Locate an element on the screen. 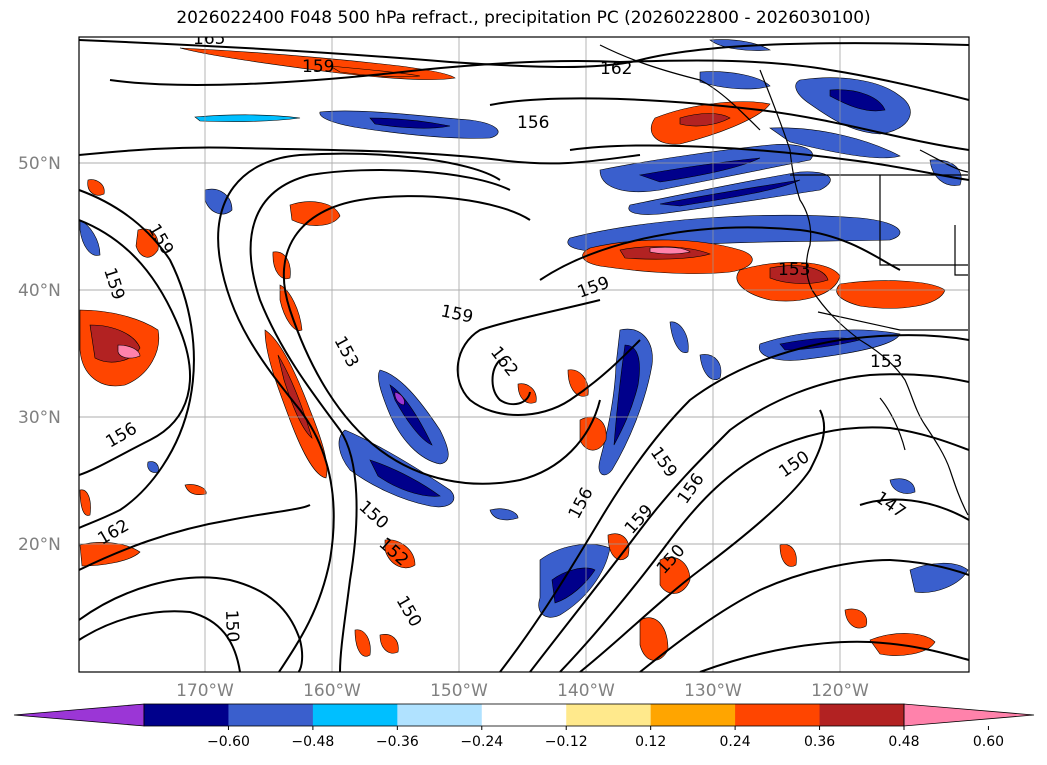  colorbar-frame is located at coordinates (524, 715).